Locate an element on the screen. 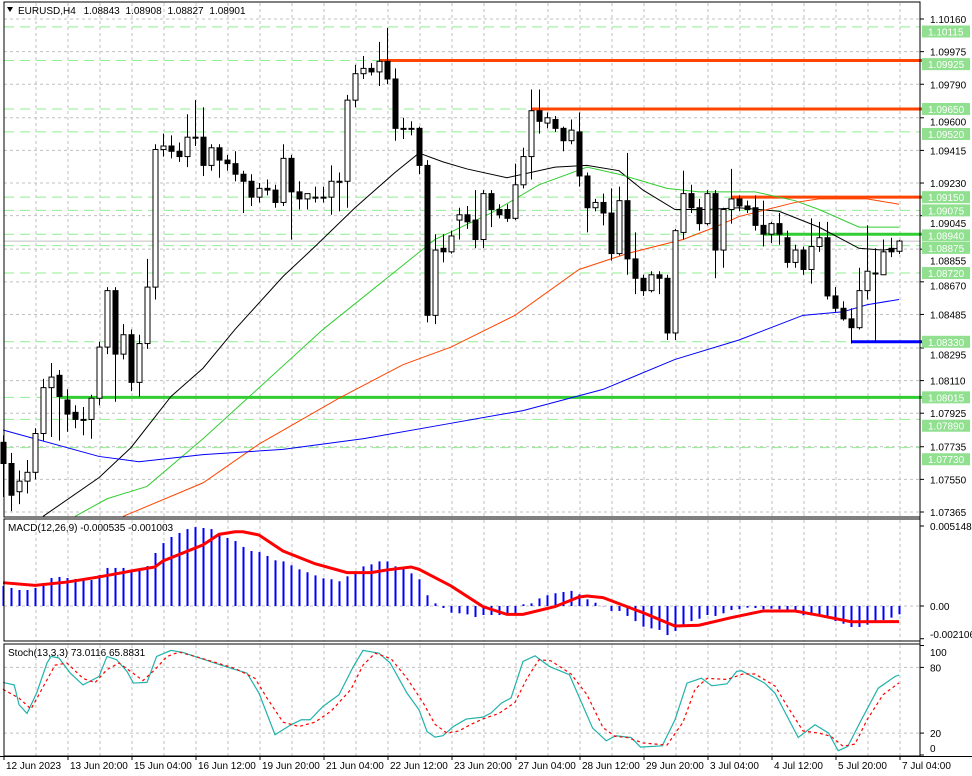 The height and width of the screenshot is (776, 972). level-label: 1.09075 is located at coordinates (946, 211).